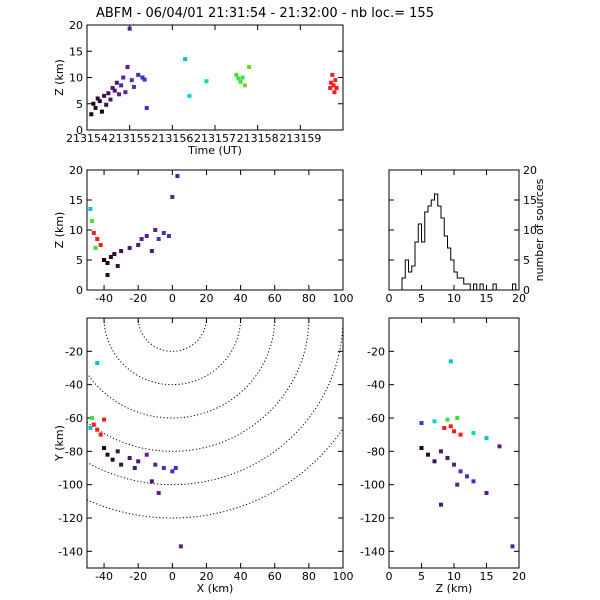  What do you see at coordinates (138, 298) in the screenshot?
I see `chart-1-xtick-label-1: -20` at bounding box center [138, 298].